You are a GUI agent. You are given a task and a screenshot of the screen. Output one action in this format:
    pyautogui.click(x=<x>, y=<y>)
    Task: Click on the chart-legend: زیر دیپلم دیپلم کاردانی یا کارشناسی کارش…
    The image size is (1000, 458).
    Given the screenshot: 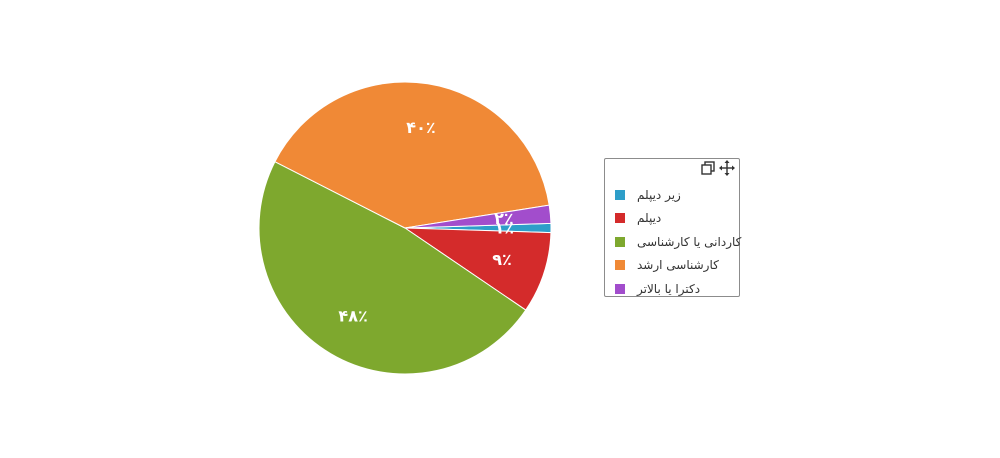 What is the action you would take?
    pyautogui.click(x=672, y=227)
    